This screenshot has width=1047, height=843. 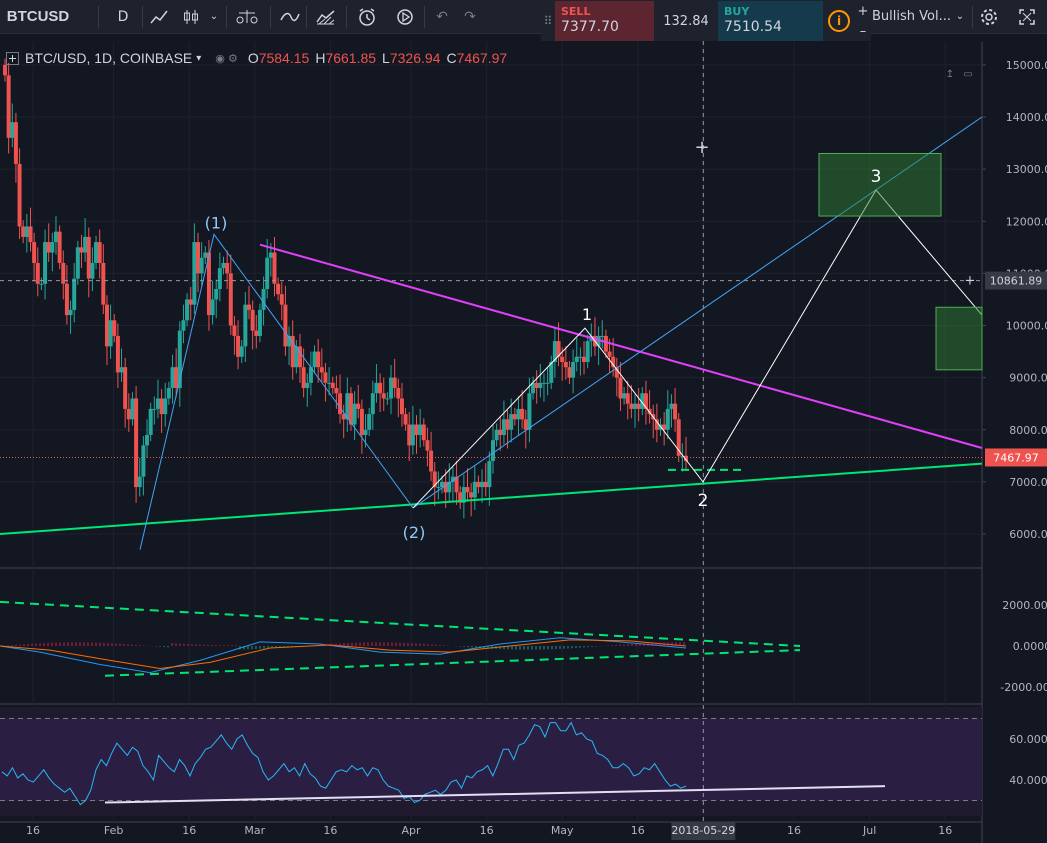 What do you see at coordinates (386, 58) in the screenshot?
I see `low-label: L` at bounding box center [386, 58].